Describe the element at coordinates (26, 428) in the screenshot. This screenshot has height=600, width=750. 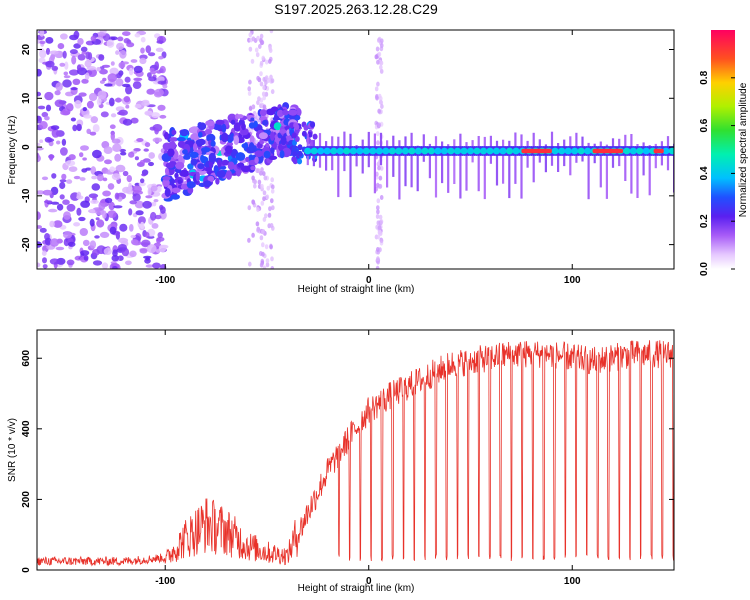
I see `y-tick-label: 400` at that location.